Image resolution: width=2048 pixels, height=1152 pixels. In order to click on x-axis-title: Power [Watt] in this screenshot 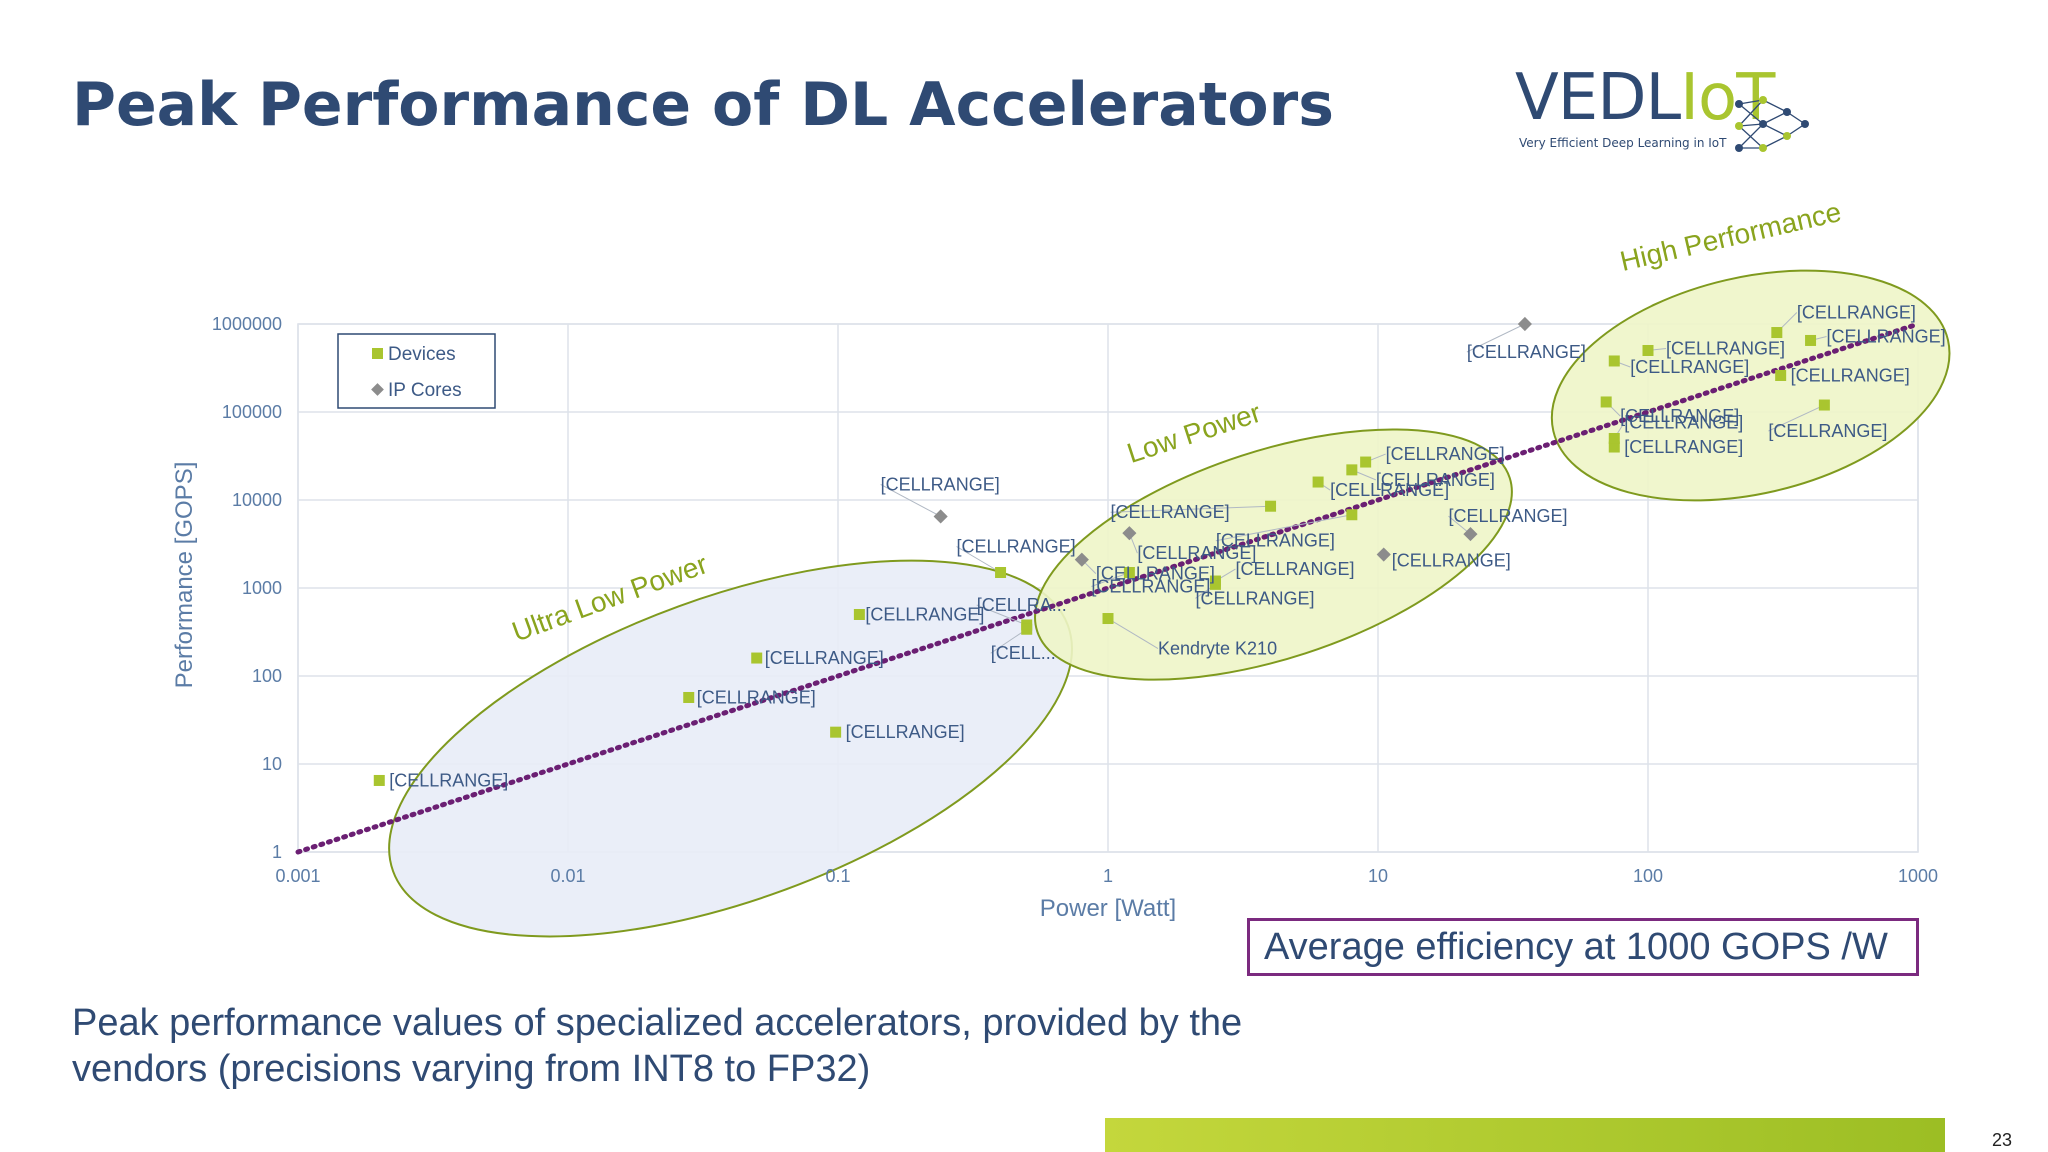, I will do `click(1108, 908)`.